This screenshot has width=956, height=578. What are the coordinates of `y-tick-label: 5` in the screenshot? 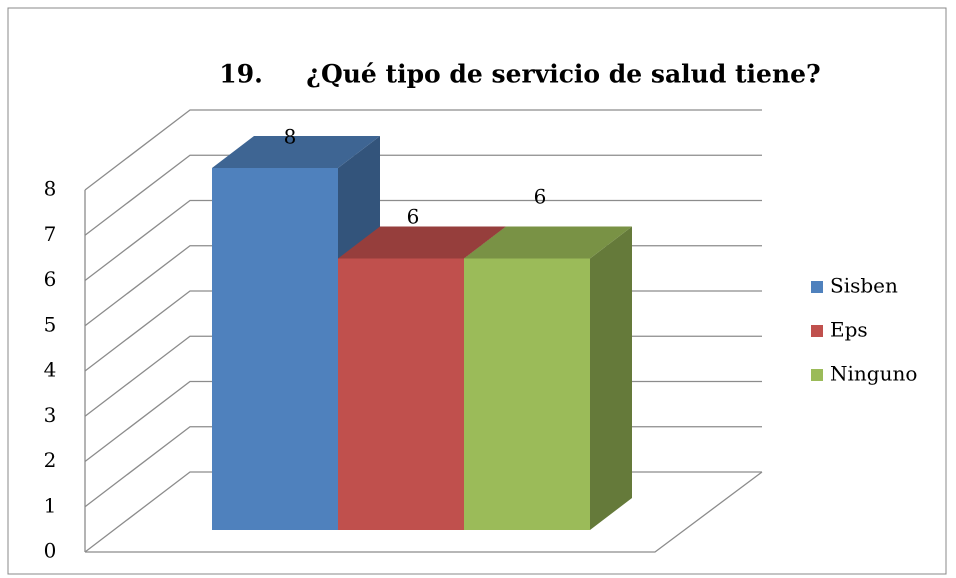 It's located at (50, 324).